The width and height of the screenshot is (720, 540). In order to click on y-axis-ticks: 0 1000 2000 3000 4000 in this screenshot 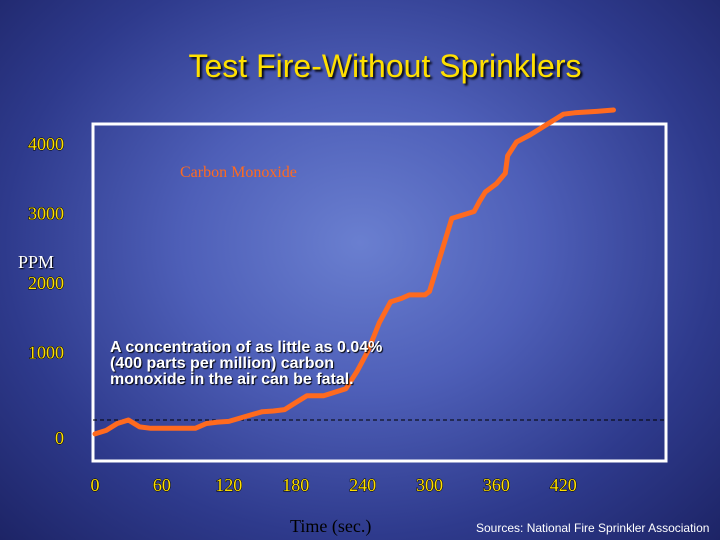, I will do `click(46, 291)`.